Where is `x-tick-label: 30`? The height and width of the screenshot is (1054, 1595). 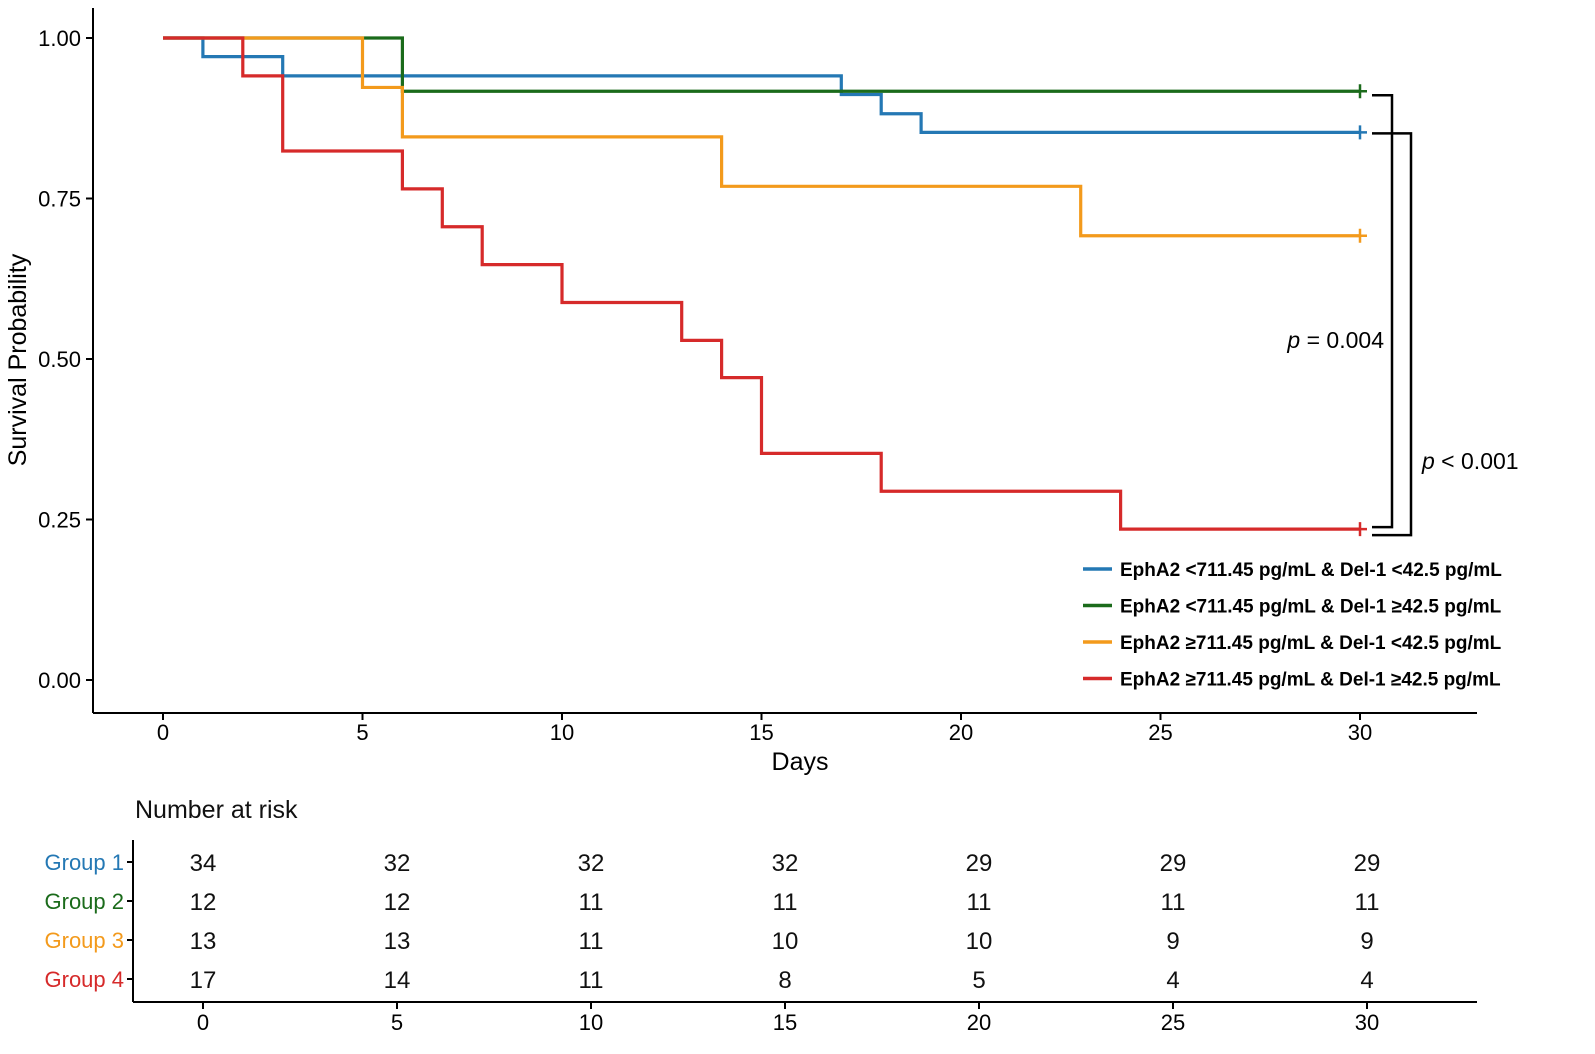 x-tick-label: 30 is located at coordinates (1360, 732).